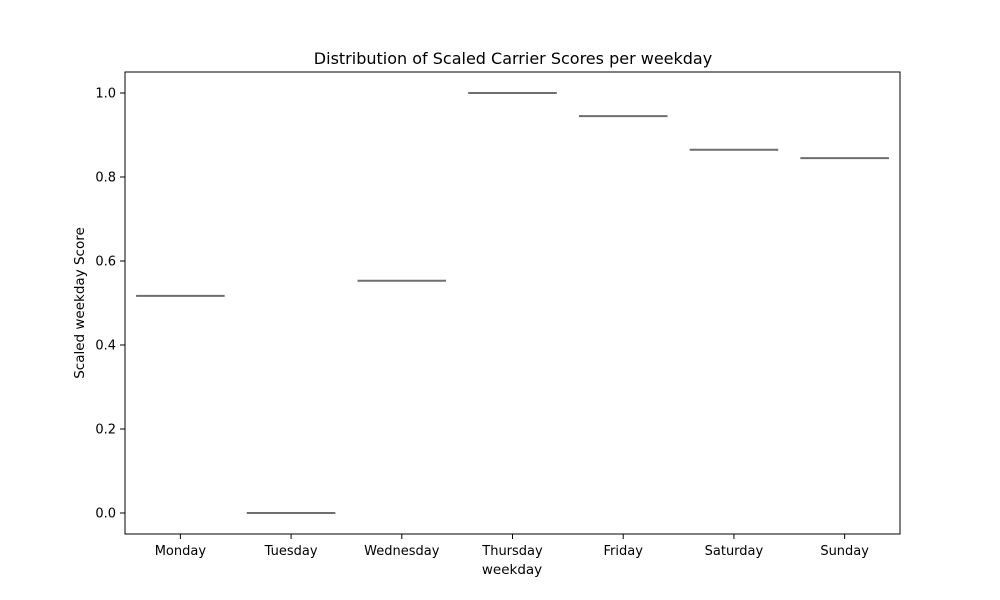  Describe the element at coordinates (734, 551) in the screenshot. I see `x-tick-label-saturday: Saturday` at that location.